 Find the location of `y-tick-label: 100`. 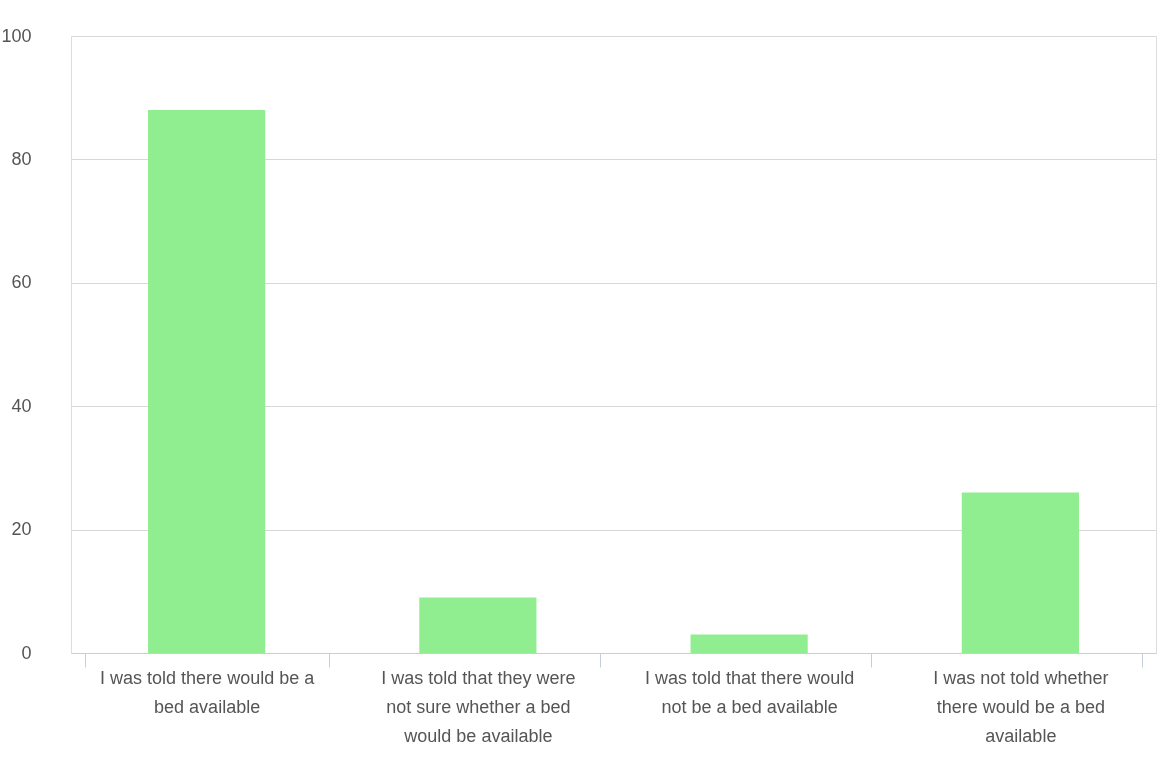

y-tick-label: 100 is located at coordinates (16, 35).